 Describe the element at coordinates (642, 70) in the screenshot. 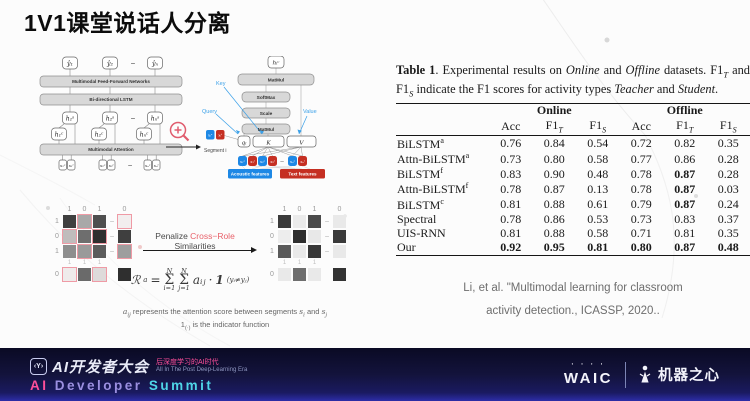

I see `text-segment: Offline` at that location.